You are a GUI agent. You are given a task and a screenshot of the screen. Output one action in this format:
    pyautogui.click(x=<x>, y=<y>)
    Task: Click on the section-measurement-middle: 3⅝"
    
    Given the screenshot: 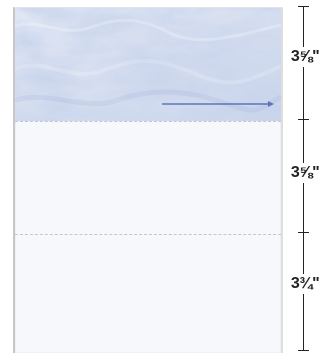 What is the action you would take?
    pyautogui.click(x=305, y=173)
    